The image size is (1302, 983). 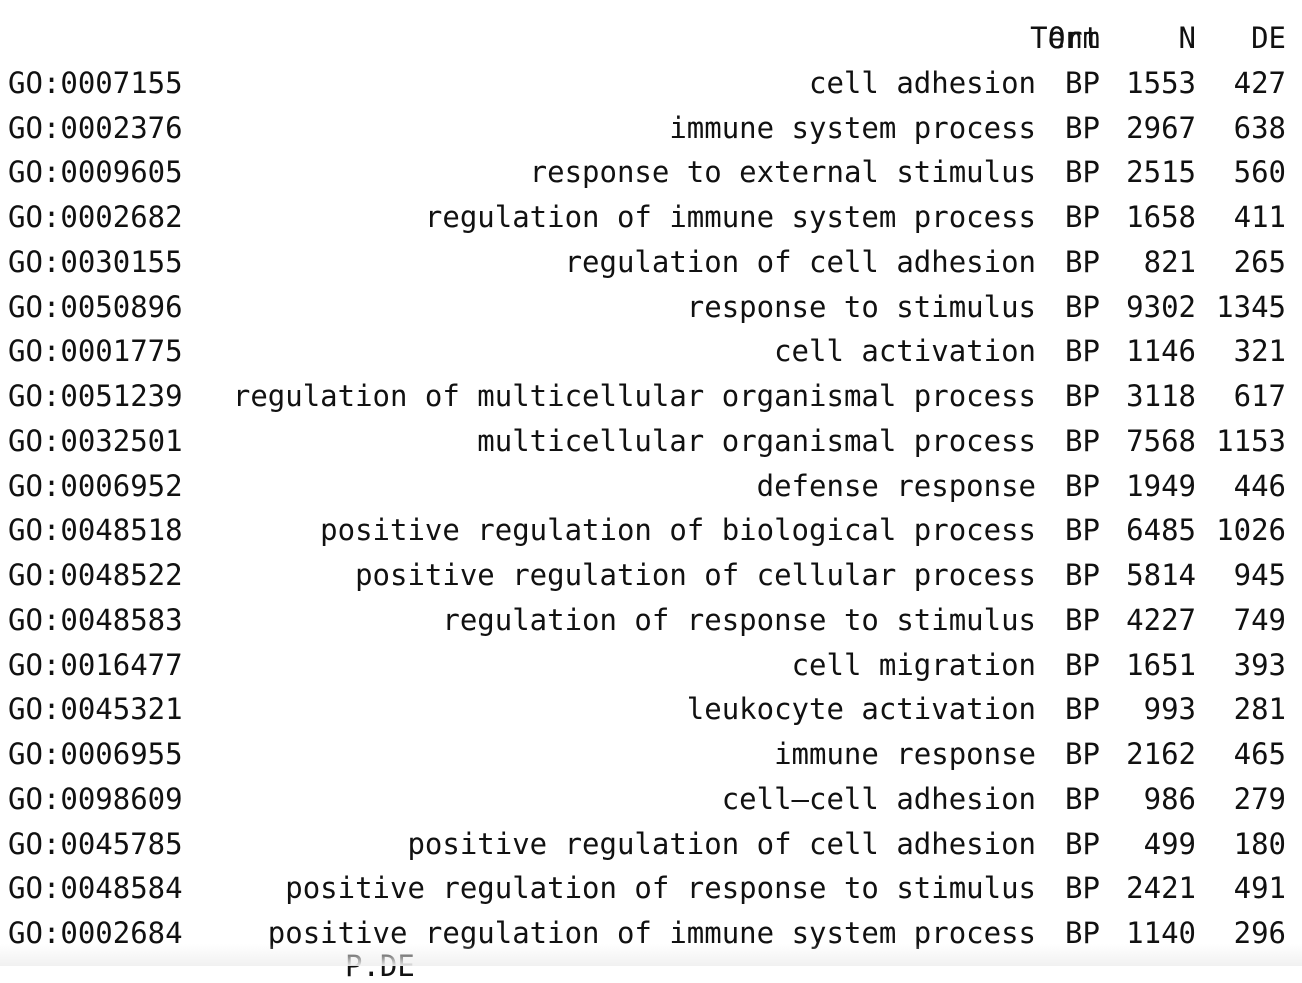 What do you see at coordinates (648, 83) in the screenshot?
I see `table-row: GO:0007155 cell adhesion BP 1553 427` at bounding box center [648, 83].